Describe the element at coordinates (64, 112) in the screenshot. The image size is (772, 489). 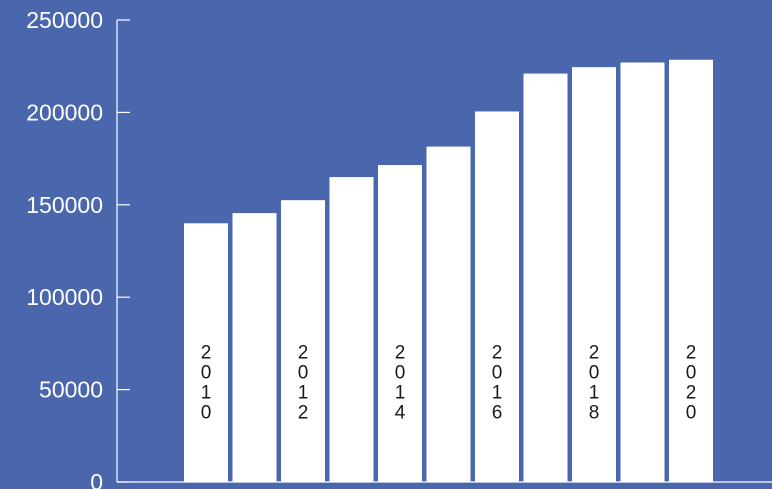
I see `y-tick-label: 200000` at that location.